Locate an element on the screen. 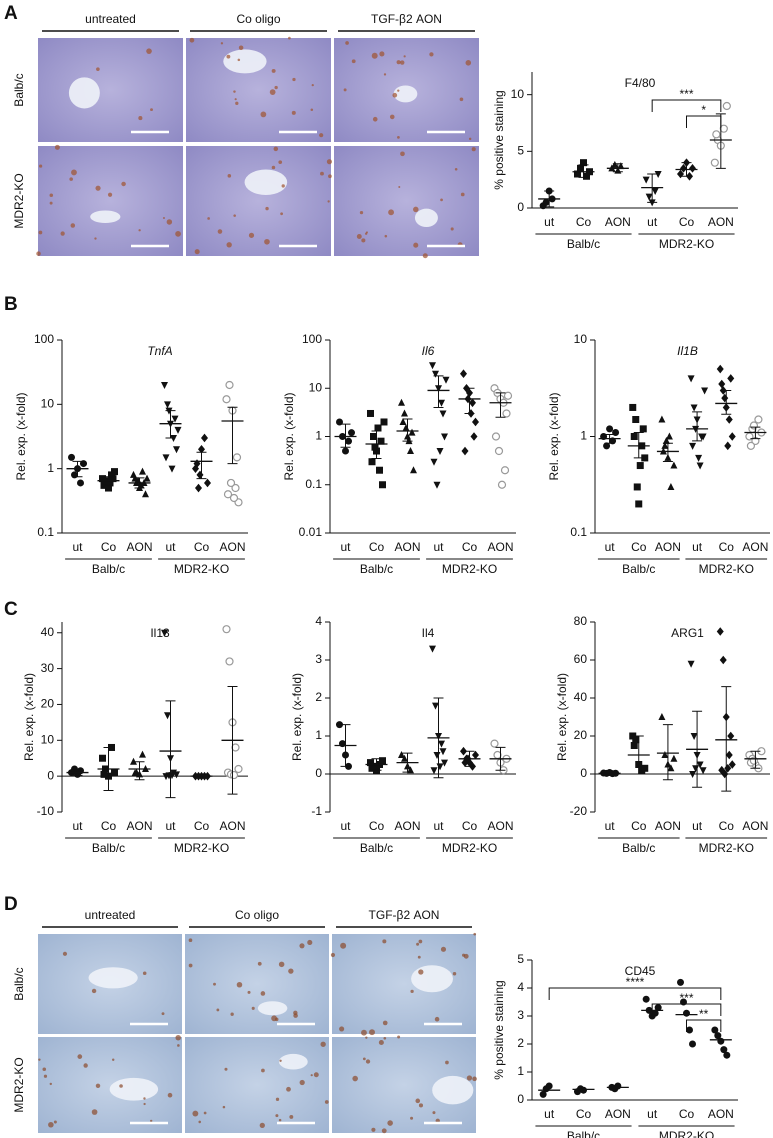 This screenshot has height=1138, width=773. y-tick-label: 4 is located at coordinates (318, 621).